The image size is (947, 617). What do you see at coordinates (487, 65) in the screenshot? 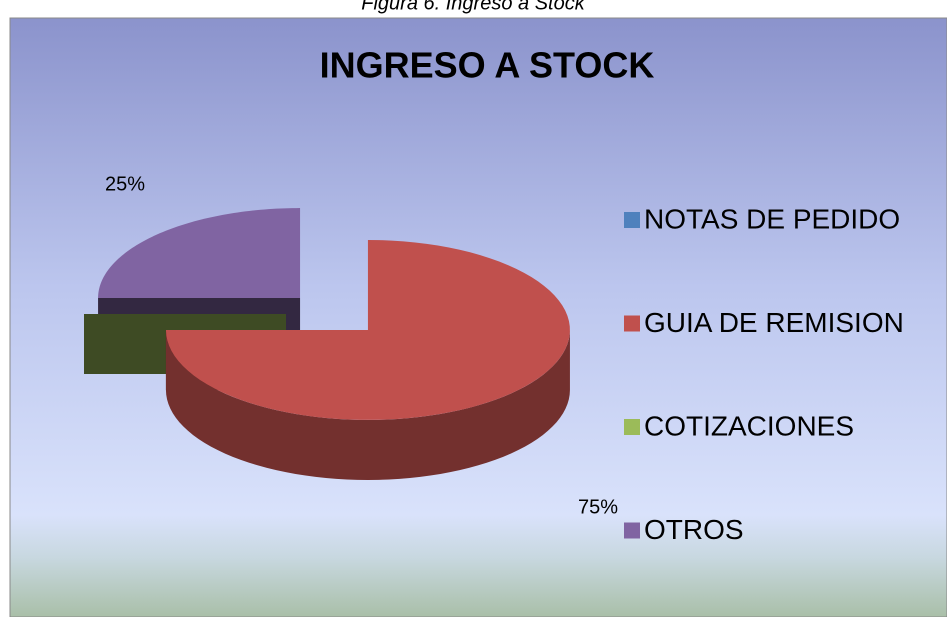
I see `chart-title: INGRESO A STOCK` at bounding box center [487, 65].